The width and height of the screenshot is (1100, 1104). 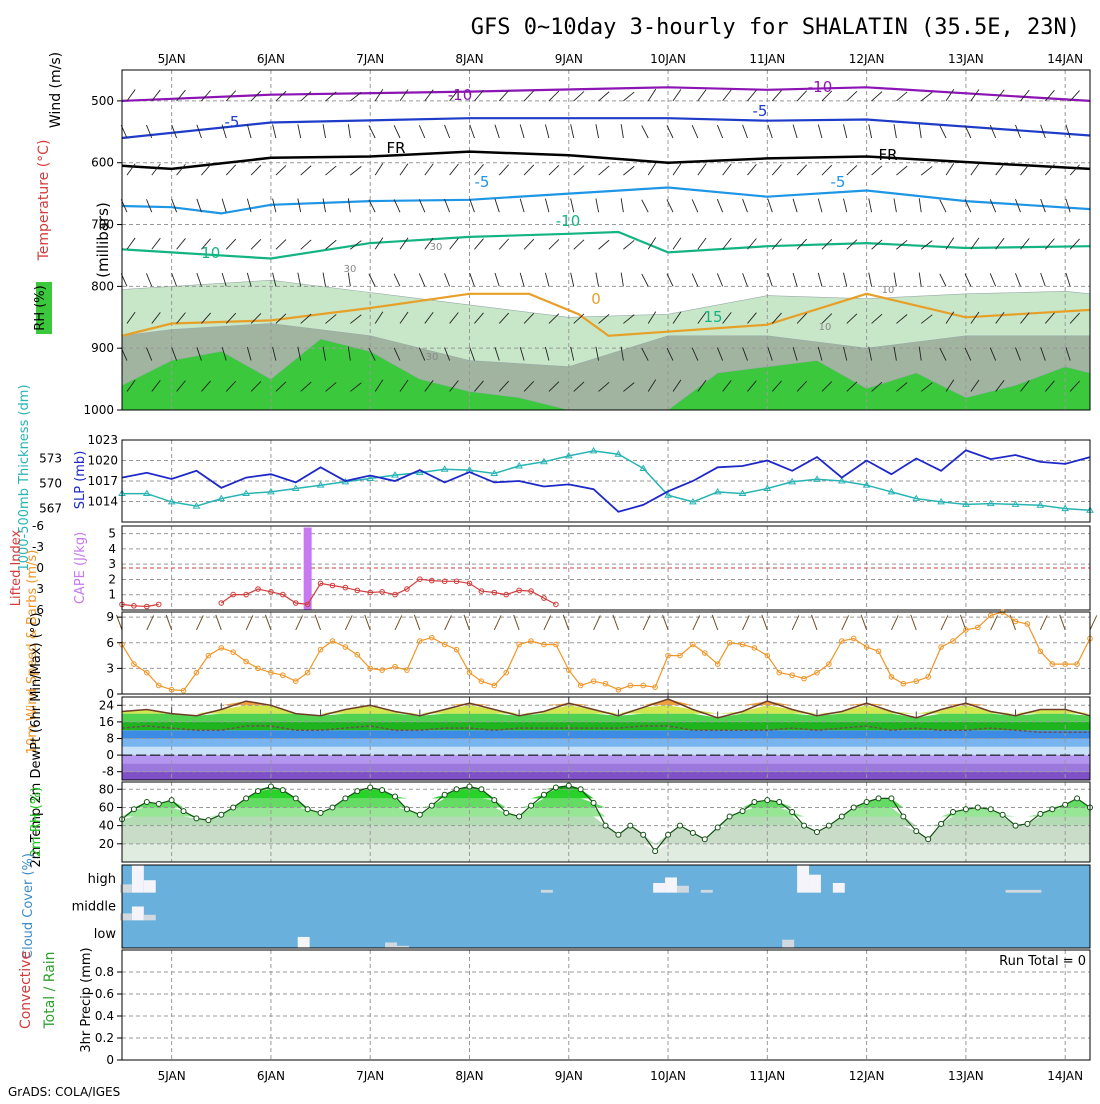 I want to click on x-tick-label: 9JAN, so click(x=569, y=1076).